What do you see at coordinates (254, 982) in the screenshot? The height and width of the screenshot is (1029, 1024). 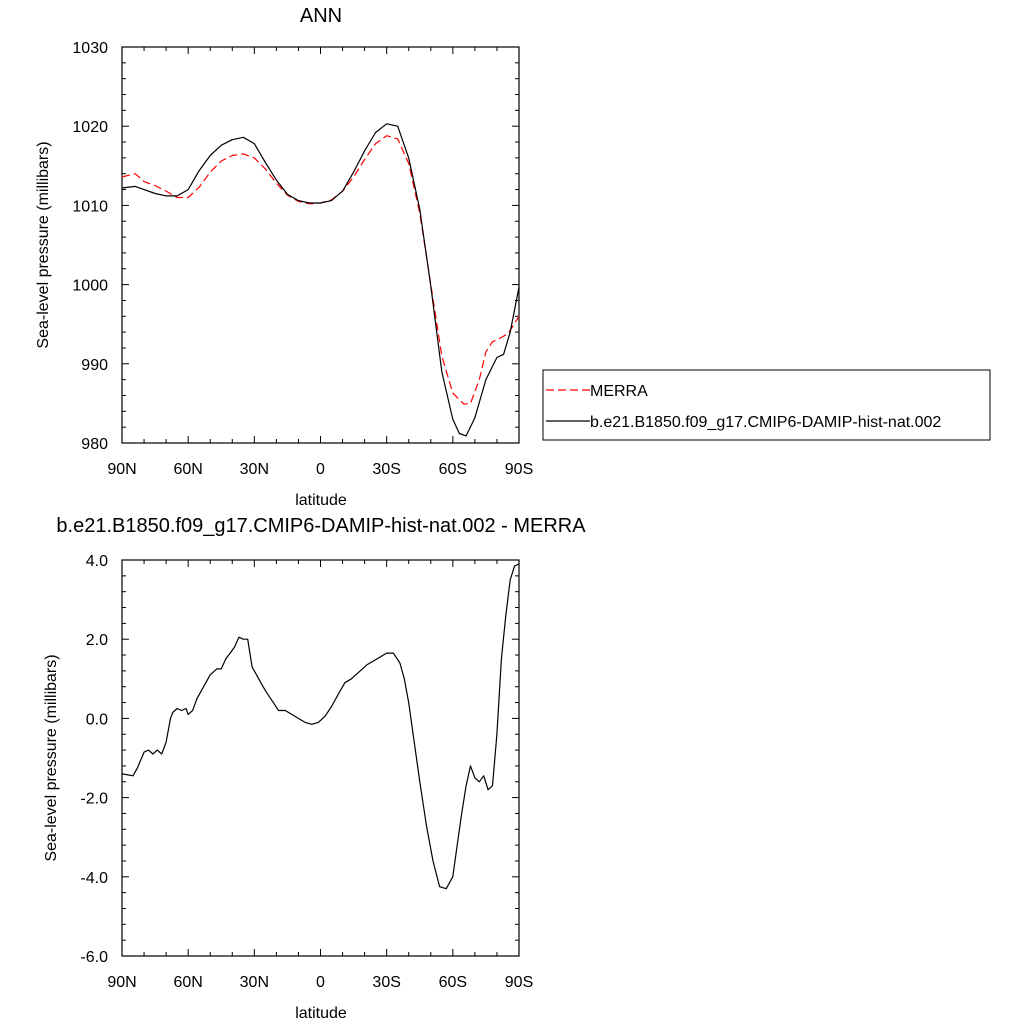 I see `bottom-x-tick-label: 30N` at bounding box center [254, 982].